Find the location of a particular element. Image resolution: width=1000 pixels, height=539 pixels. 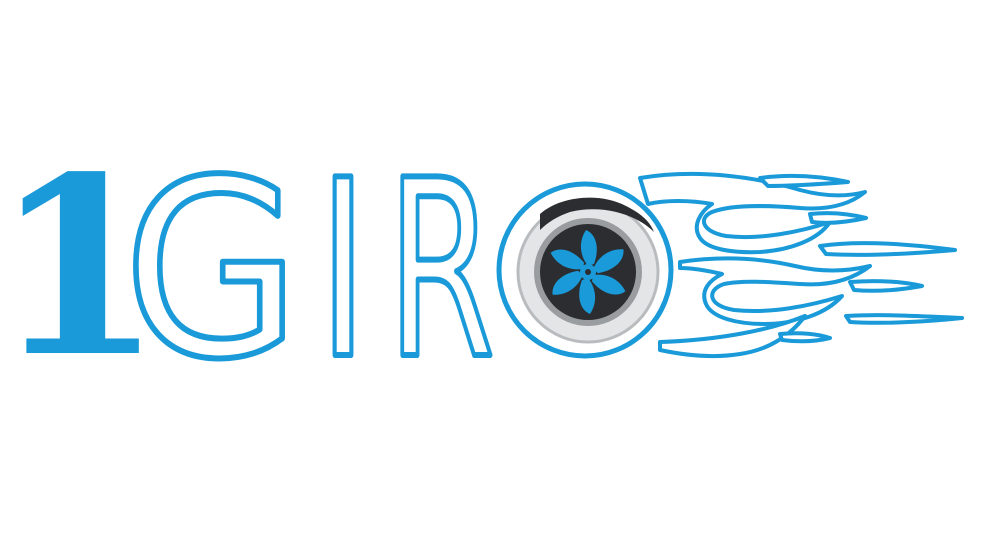

turbo-fan-icon is located at coordinates (588, 272).